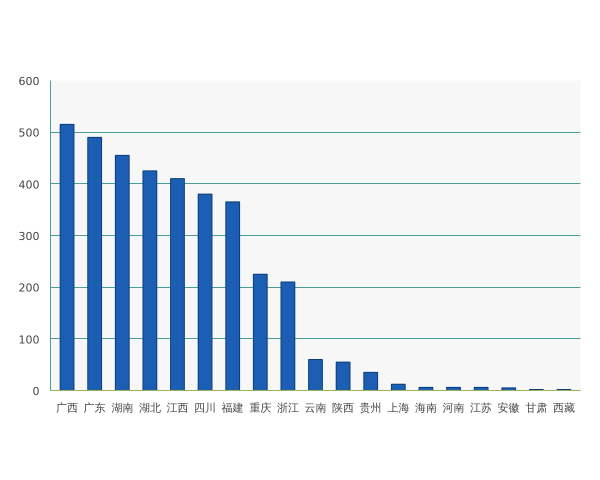 This screenshot has width=600, height=480. I want to click on x-tick-label: 西藏, so click(563, 408).